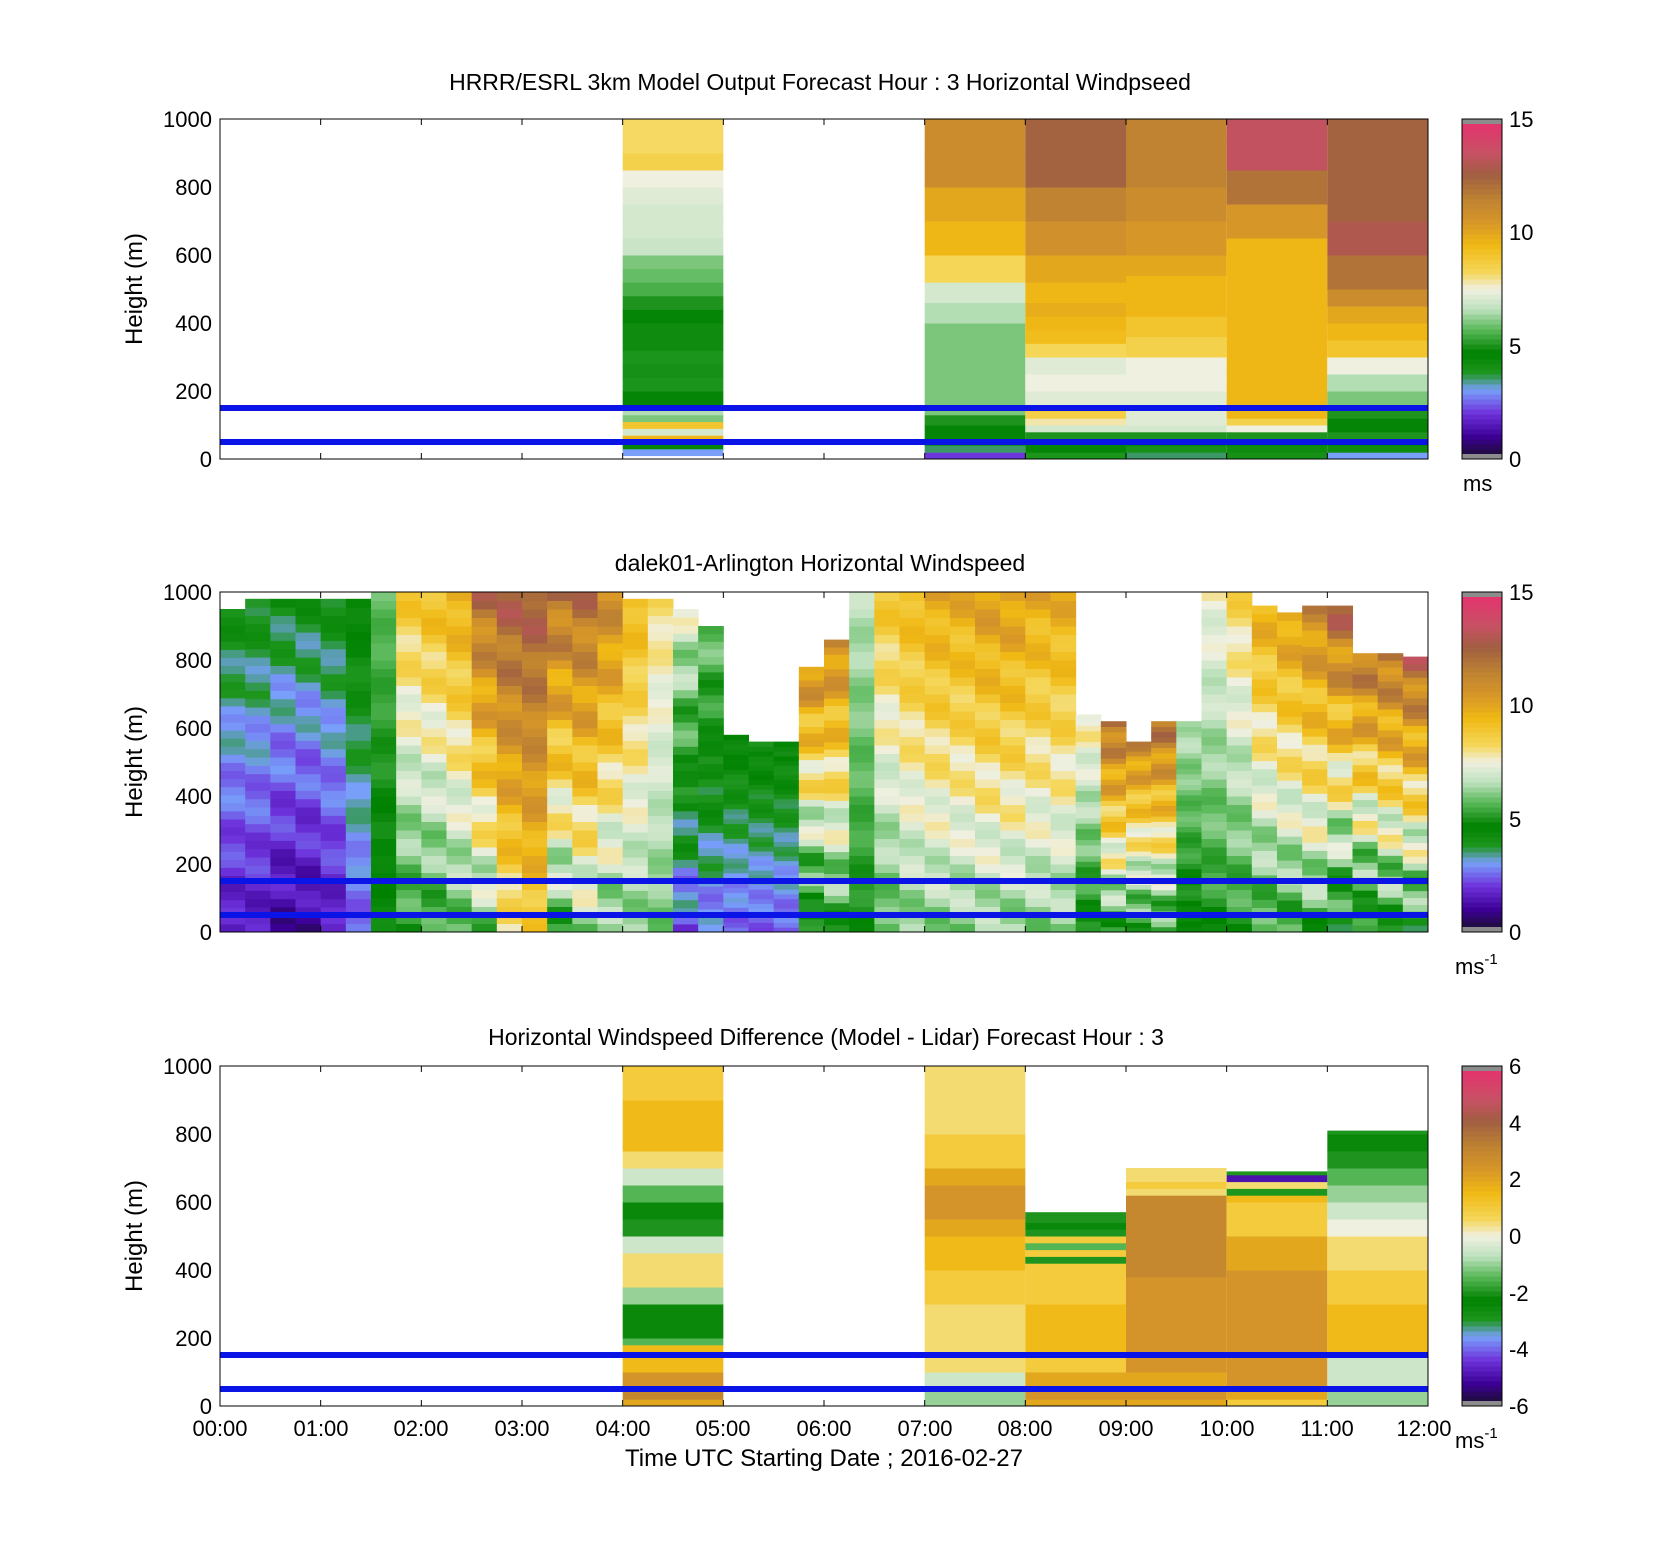  What do you see at coordinates (1521, 705) in the screenshot?
I see `colorbar-tick-label: 10` at bounding box center [1521, 705].